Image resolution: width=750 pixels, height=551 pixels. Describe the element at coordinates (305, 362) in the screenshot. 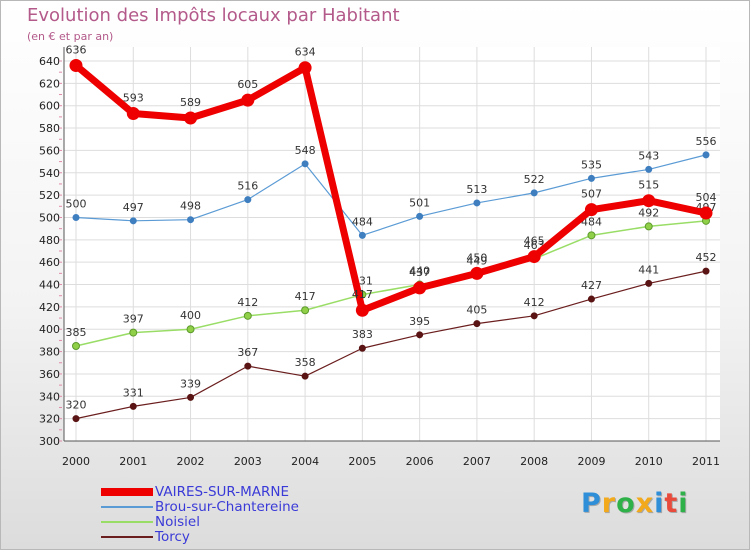

I see `data-label-torcy: 358` at that location.